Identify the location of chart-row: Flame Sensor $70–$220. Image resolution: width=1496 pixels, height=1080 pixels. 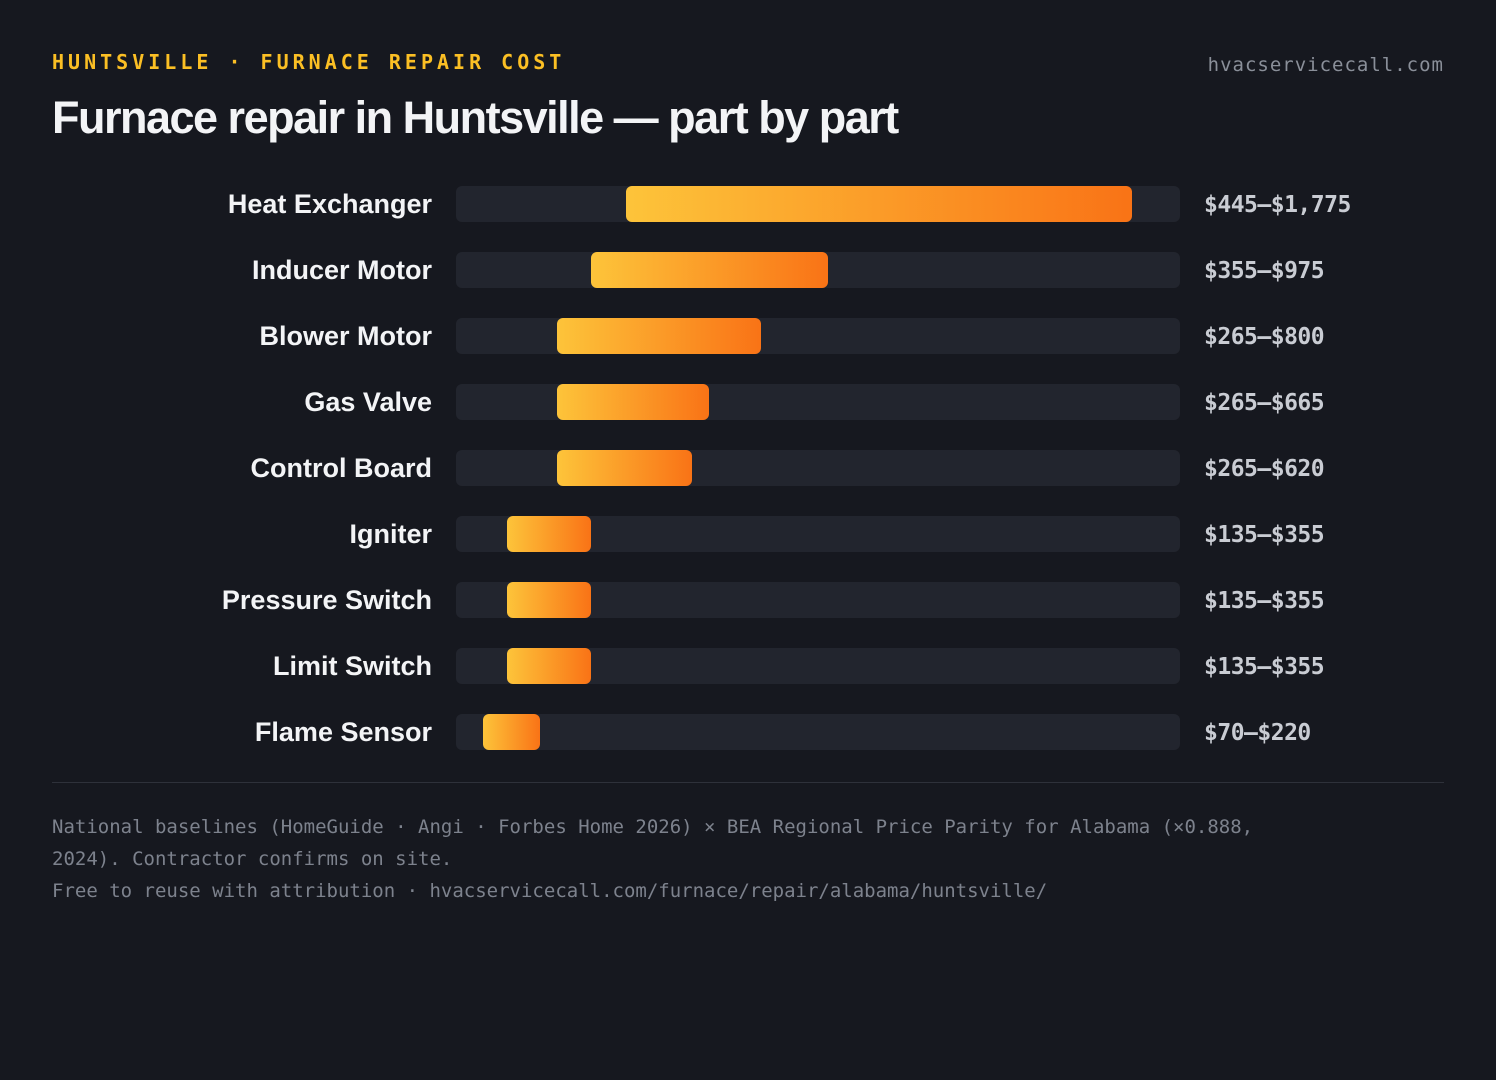
(748, 732).